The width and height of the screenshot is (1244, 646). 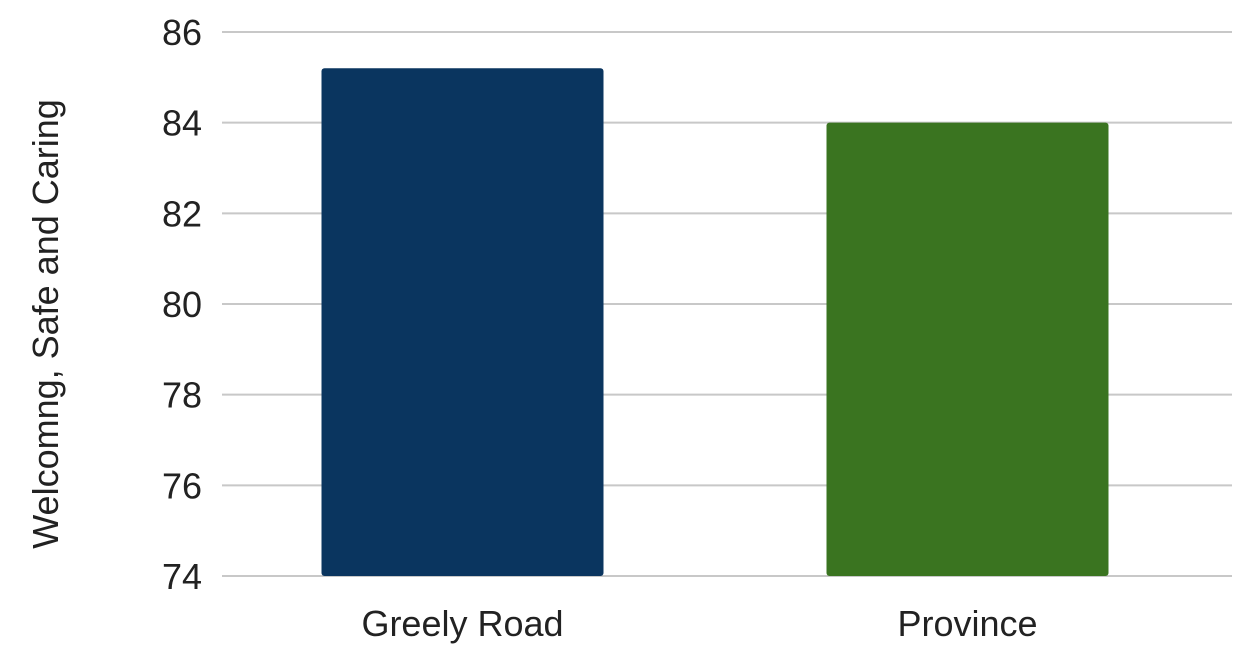 I want to click on x-category-label: Greely Road, so click(x=462, y=623).